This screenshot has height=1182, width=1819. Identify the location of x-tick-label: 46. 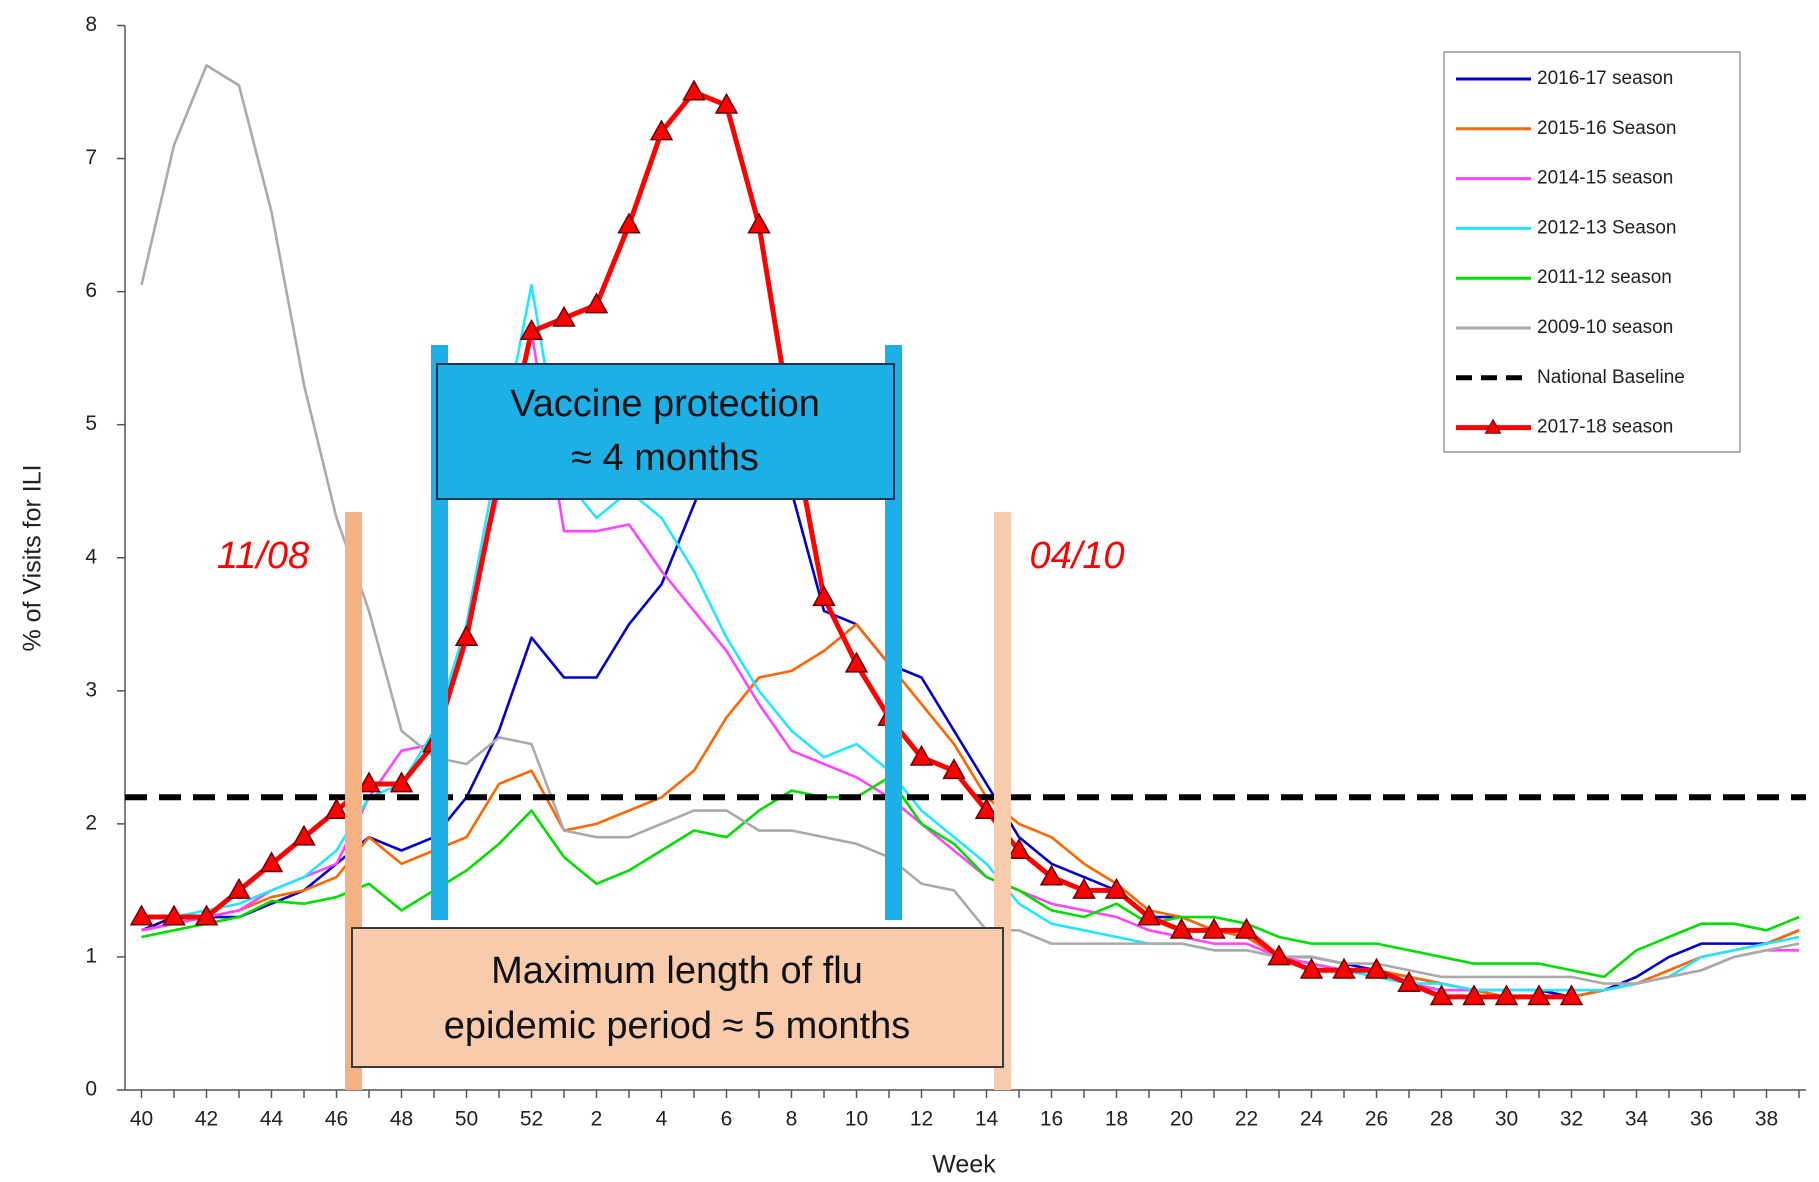
(336, 1119).